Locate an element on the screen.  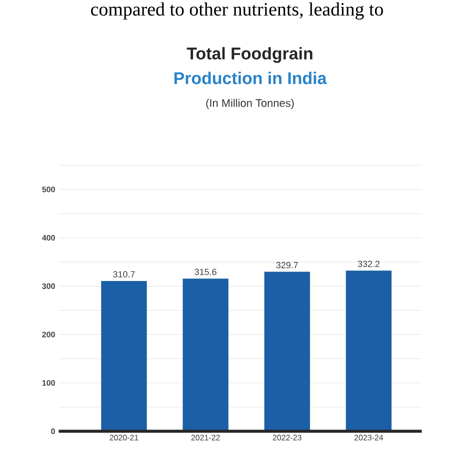
text: (In Million Tonnes) is located at coordinates (250, 104).